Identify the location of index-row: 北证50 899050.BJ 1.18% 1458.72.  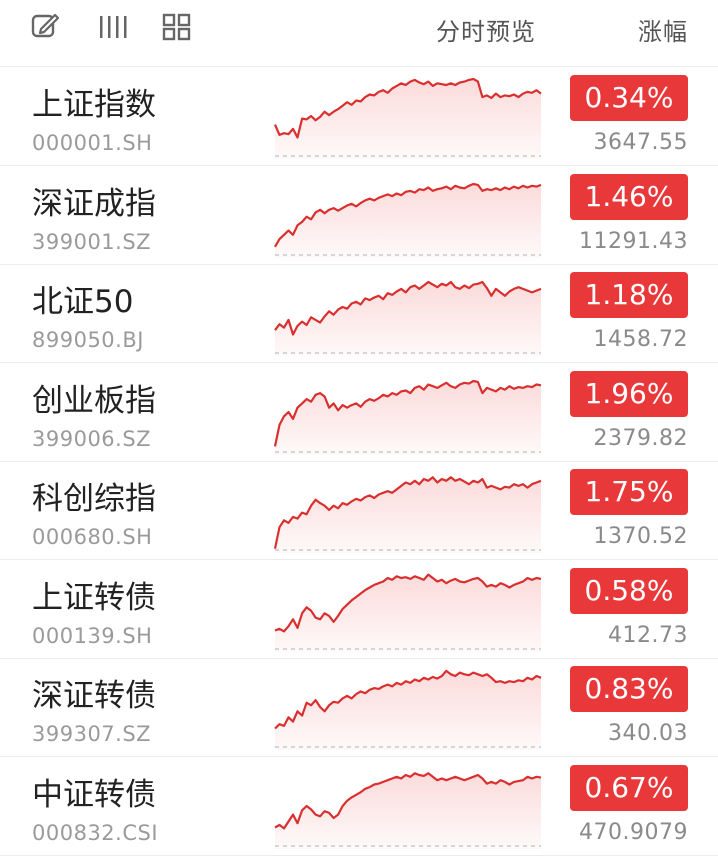
(359, 313).